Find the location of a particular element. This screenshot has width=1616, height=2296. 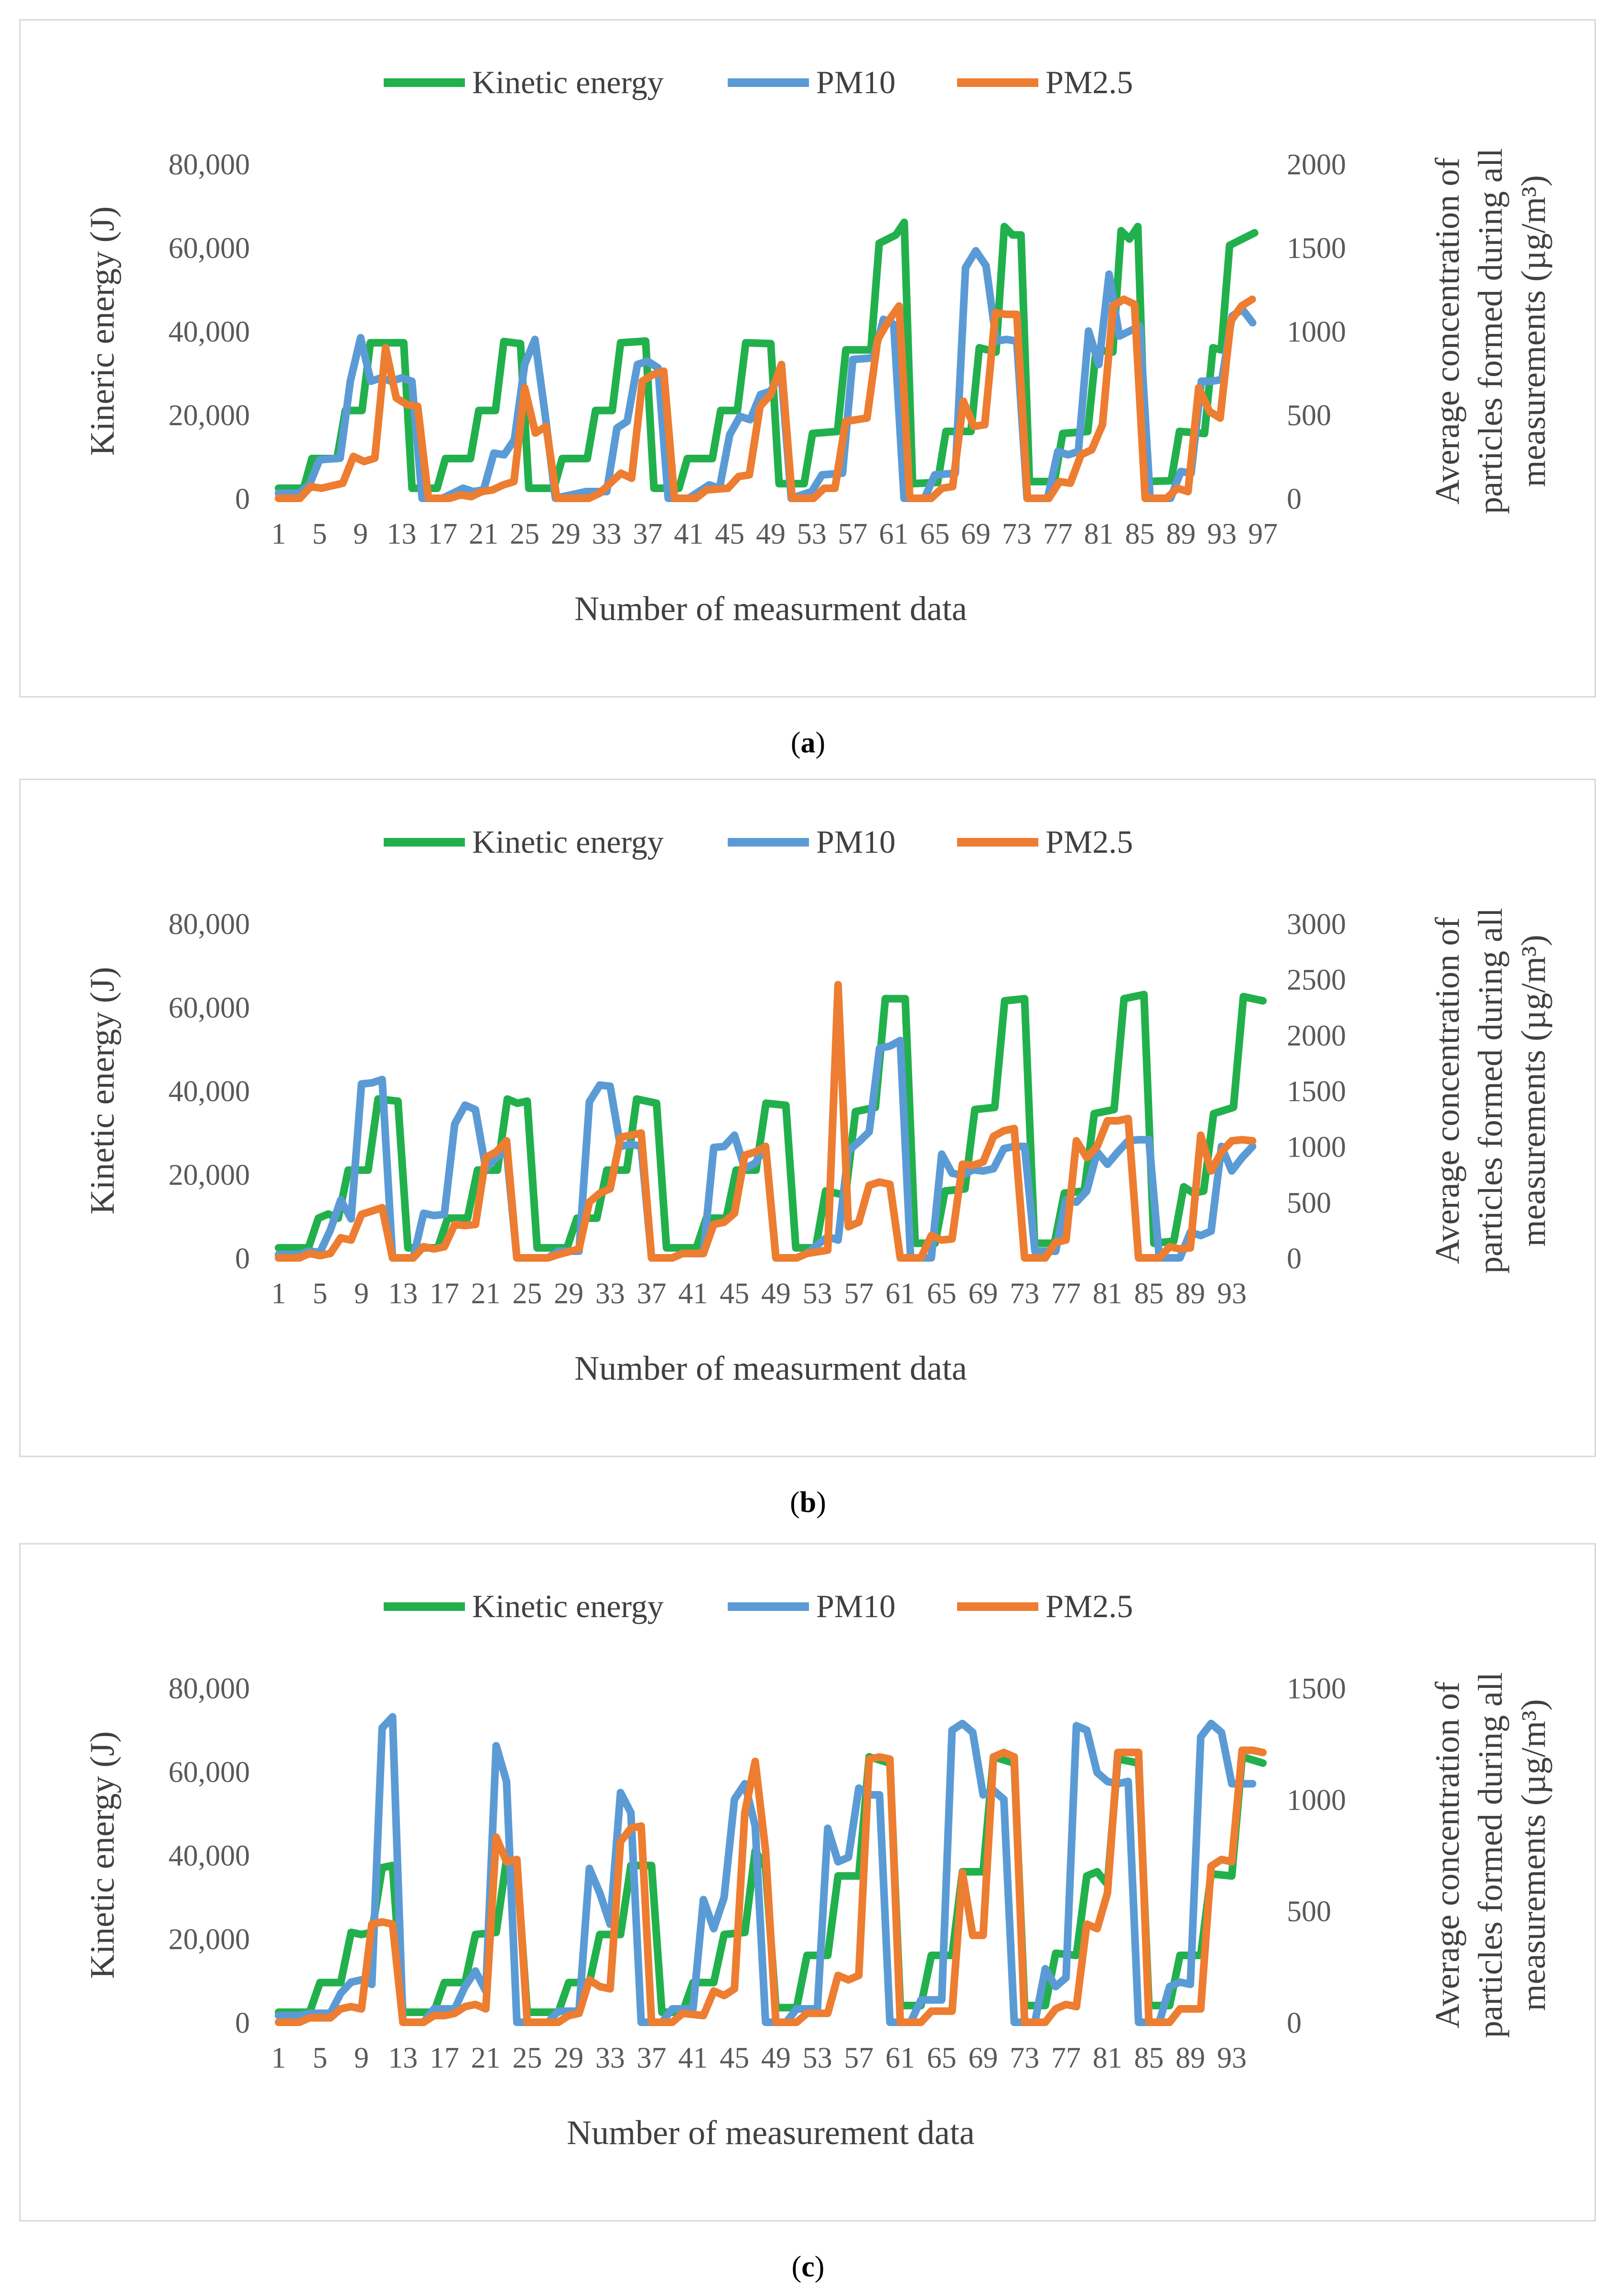

x-tick-label: 97 is located at coordinates (1263, 534).